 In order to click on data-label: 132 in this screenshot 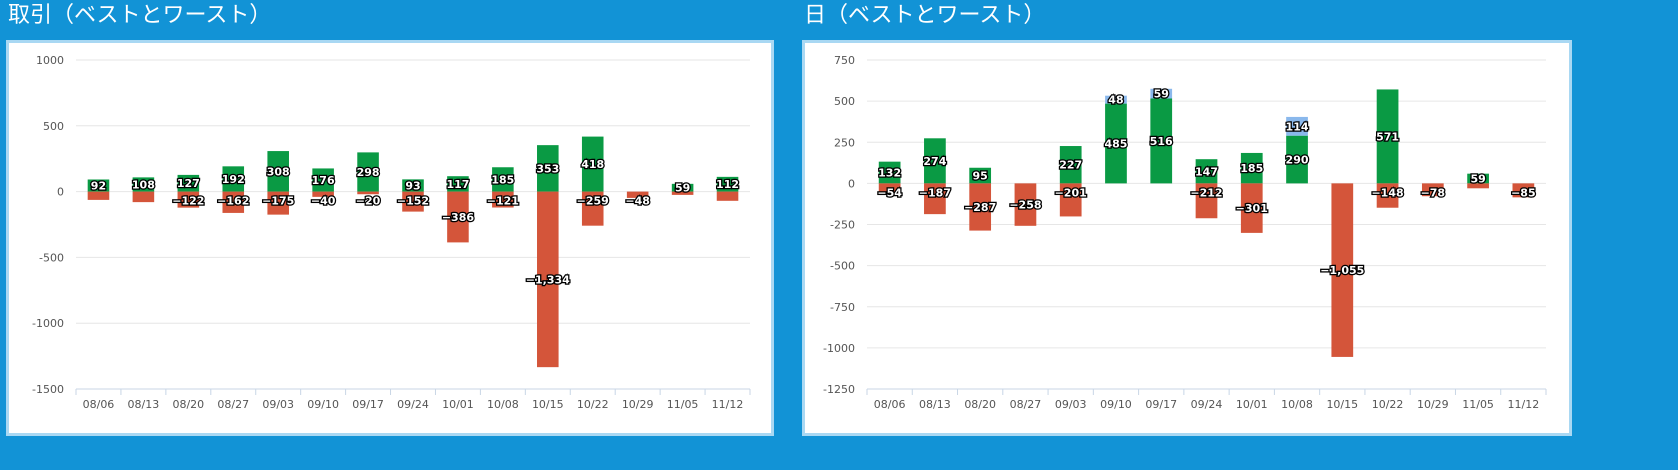, I will do `click(889, 173)`.